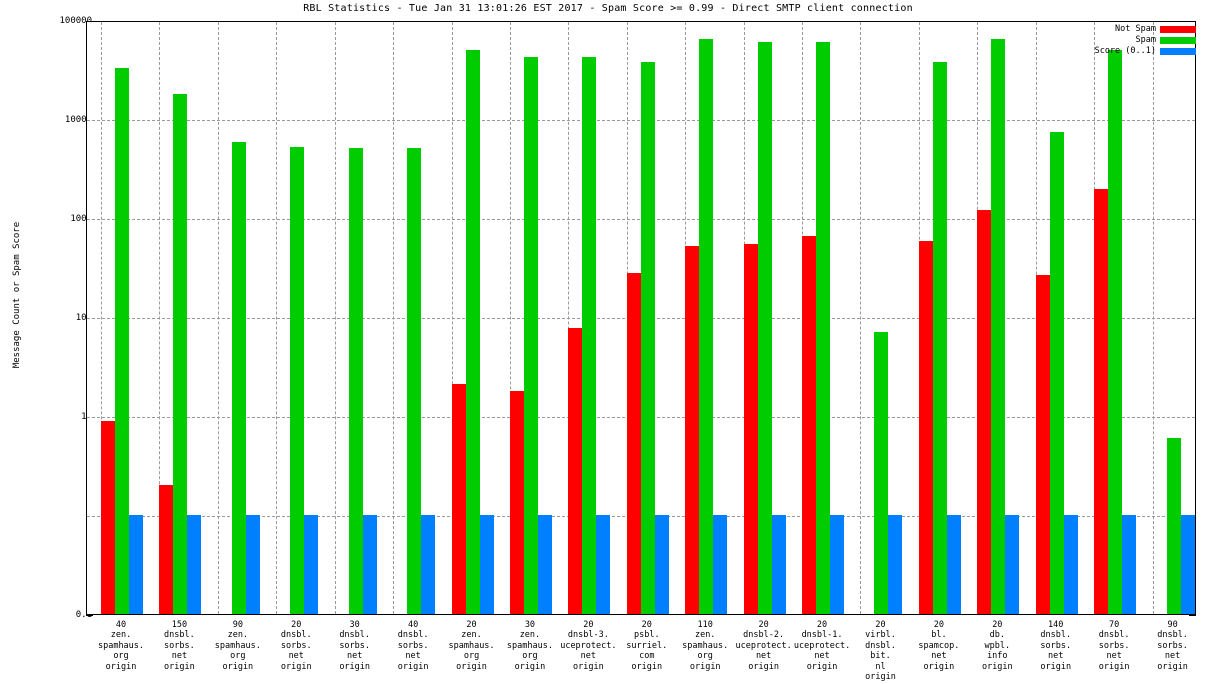 This screenshot has width=1216, height=684. I want to click on legend-label: Not Spam, so click(1135, 29).